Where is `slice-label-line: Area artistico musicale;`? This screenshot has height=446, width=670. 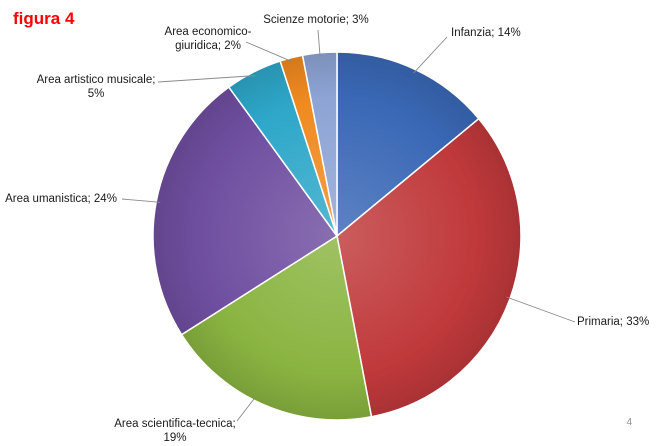 slice-label-line: Area artistico musicale; is located at coordinates (96, 80).